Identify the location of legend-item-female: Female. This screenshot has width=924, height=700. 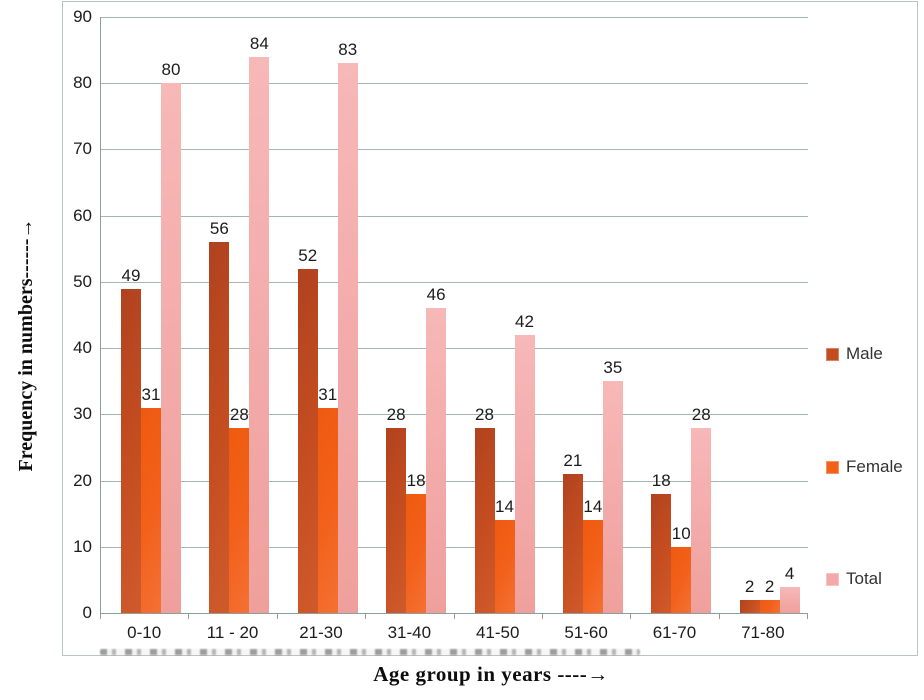
(864, 467).